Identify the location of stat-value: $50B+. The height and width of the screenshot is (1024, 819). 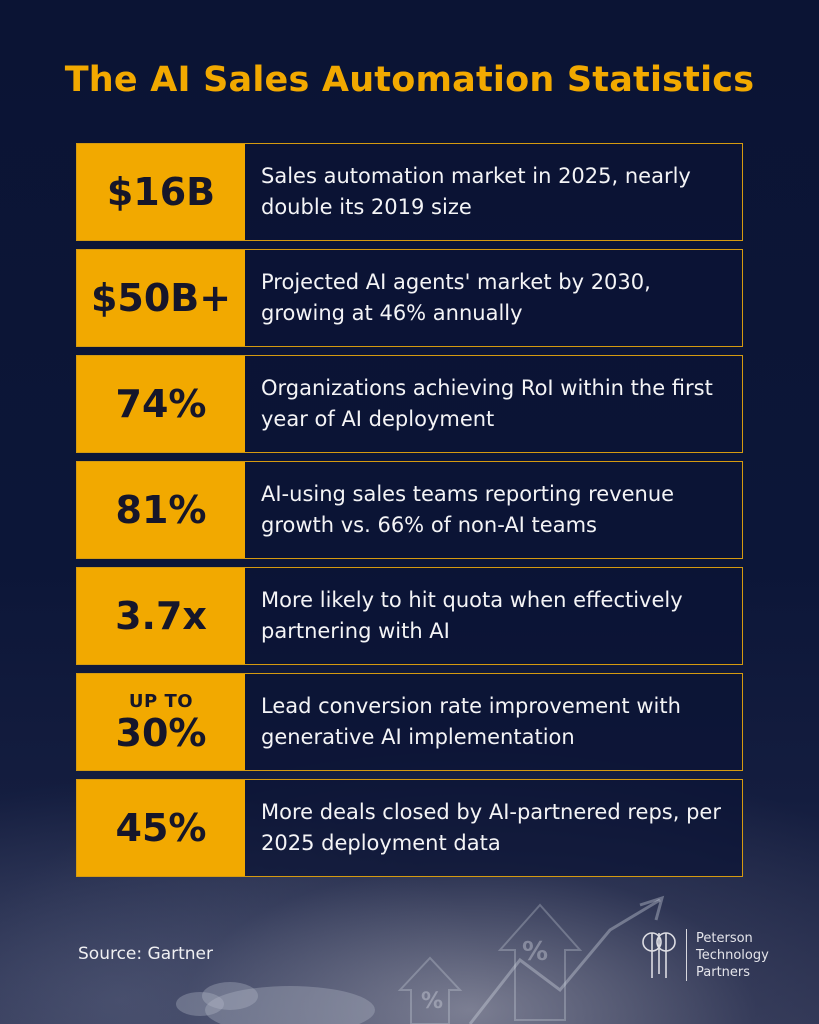
(161, 298).